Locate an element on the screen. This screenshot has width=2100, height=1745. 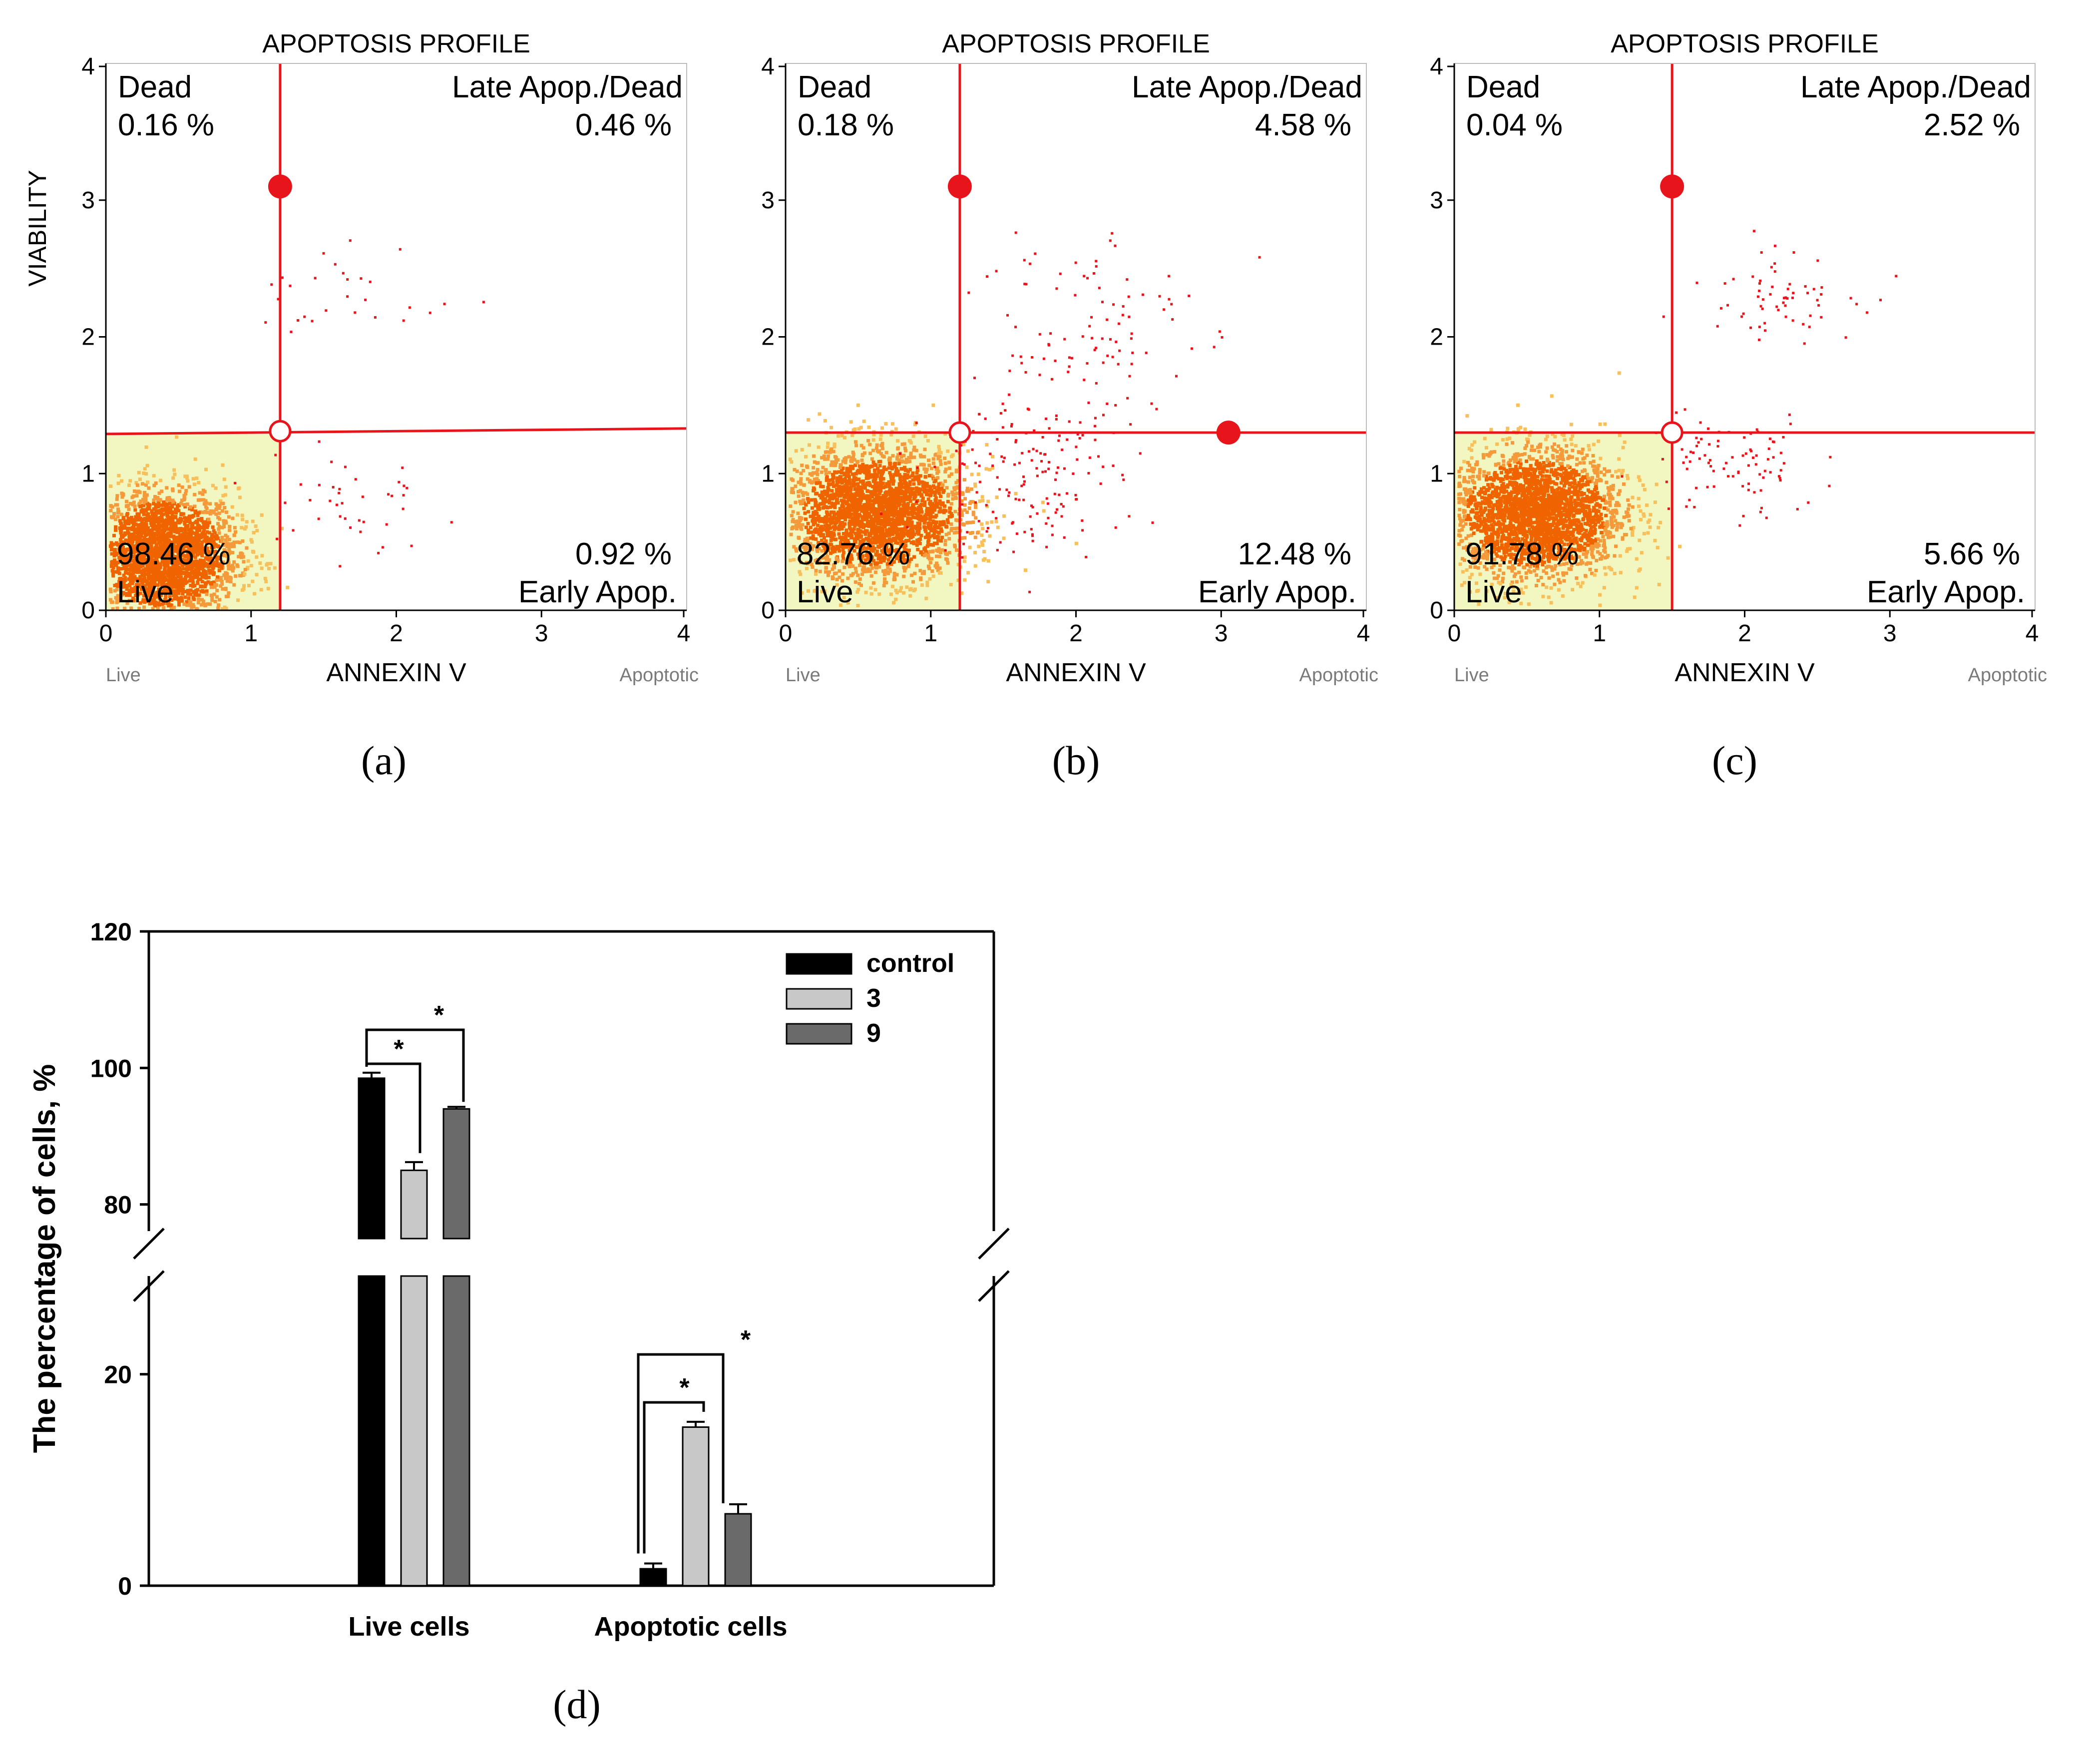
quadrant-dead-pct: 0.16 % is located at coordinates (166, 125).